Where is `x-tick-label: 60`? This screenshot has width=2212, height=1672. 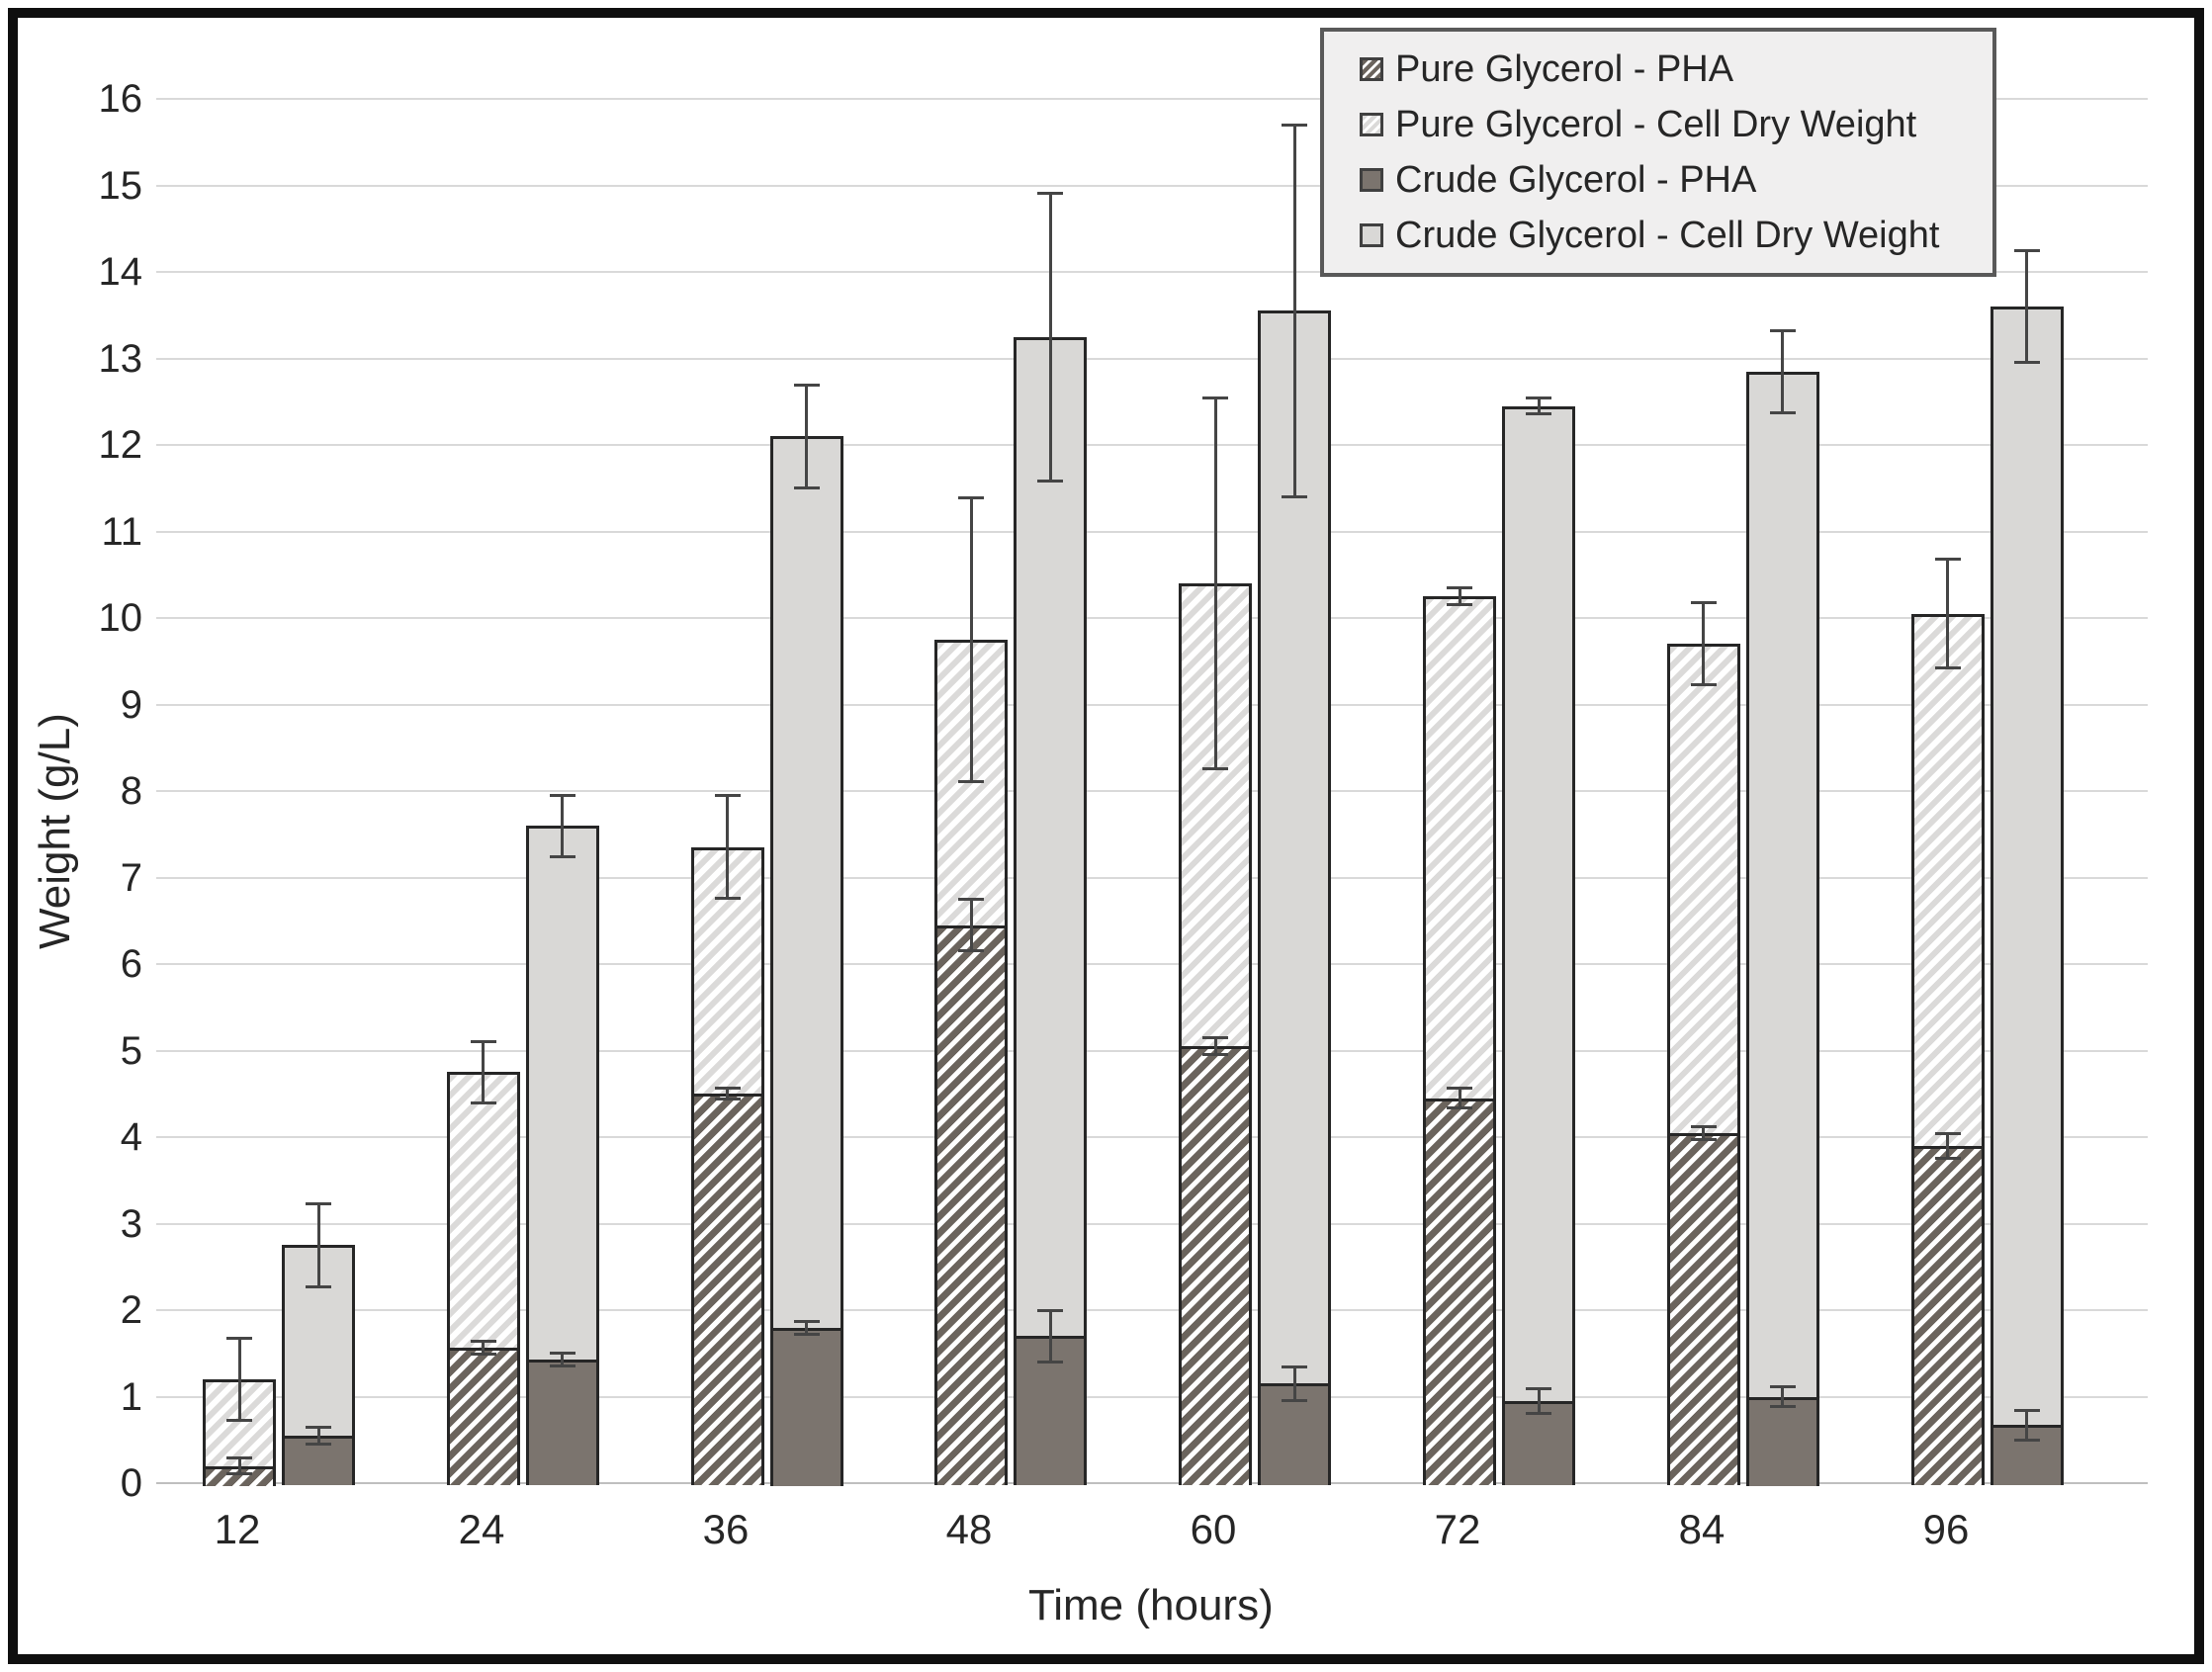 x-tick-label: 60 is located at coordinates (1213, 1529).